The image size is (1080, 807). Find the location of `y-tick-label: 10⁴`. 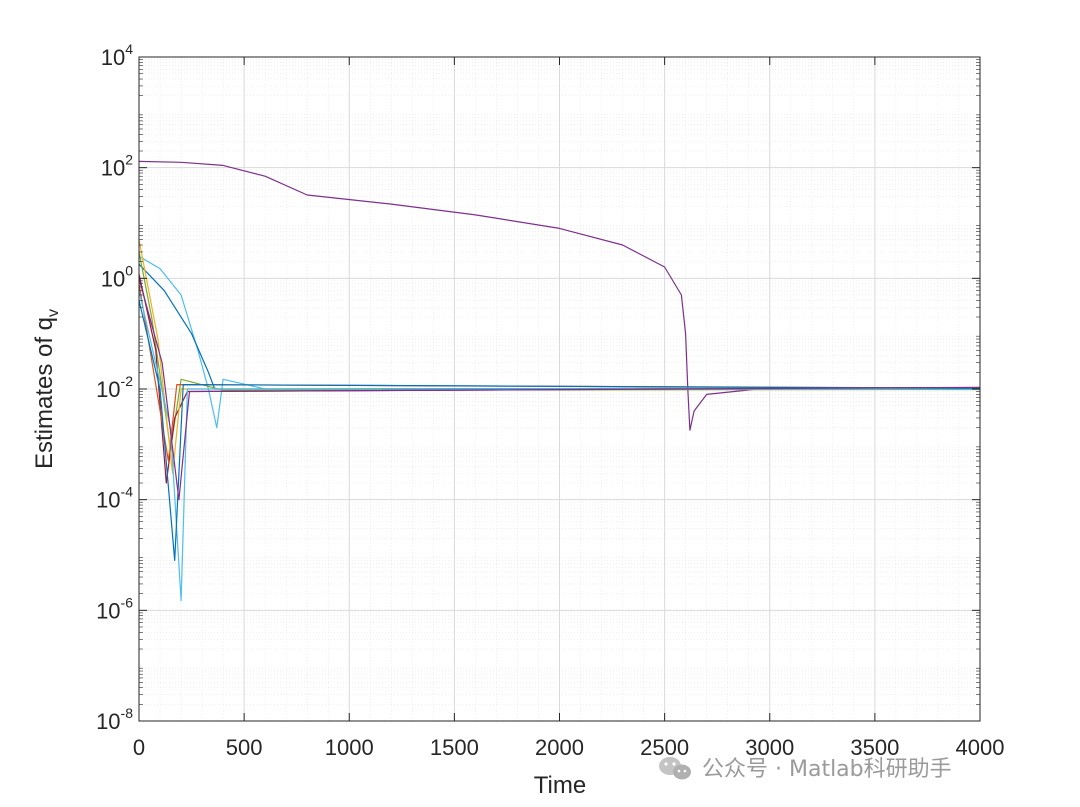

y-tick-label: 10⁴ is located at coordinates (117, 55).